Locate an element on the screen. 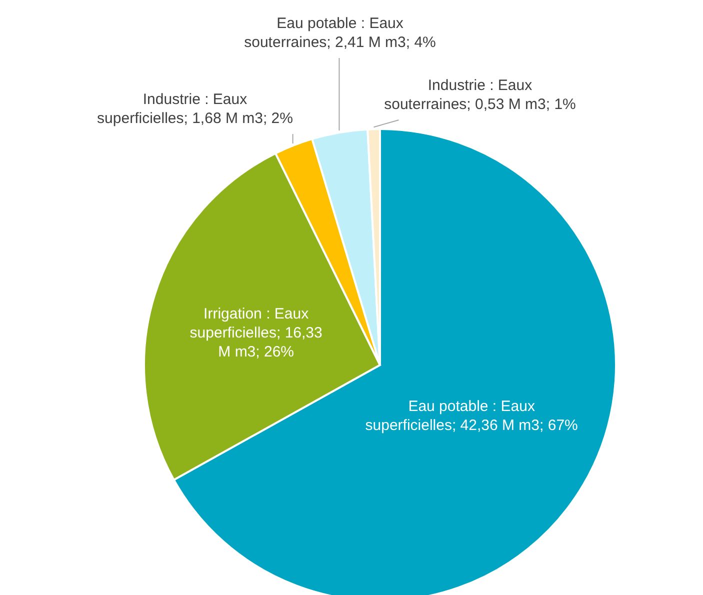  slice-label: Industrie : Eaux superficielles; 1,68 M m3; 2% is located at coordinates (195, 109).